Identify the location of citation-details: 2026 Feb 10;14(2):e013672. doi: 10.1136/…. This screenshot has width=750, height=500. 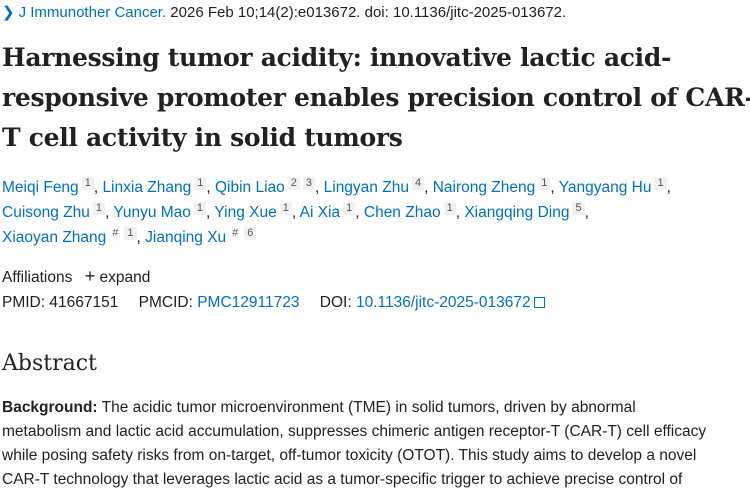
(366, 12).